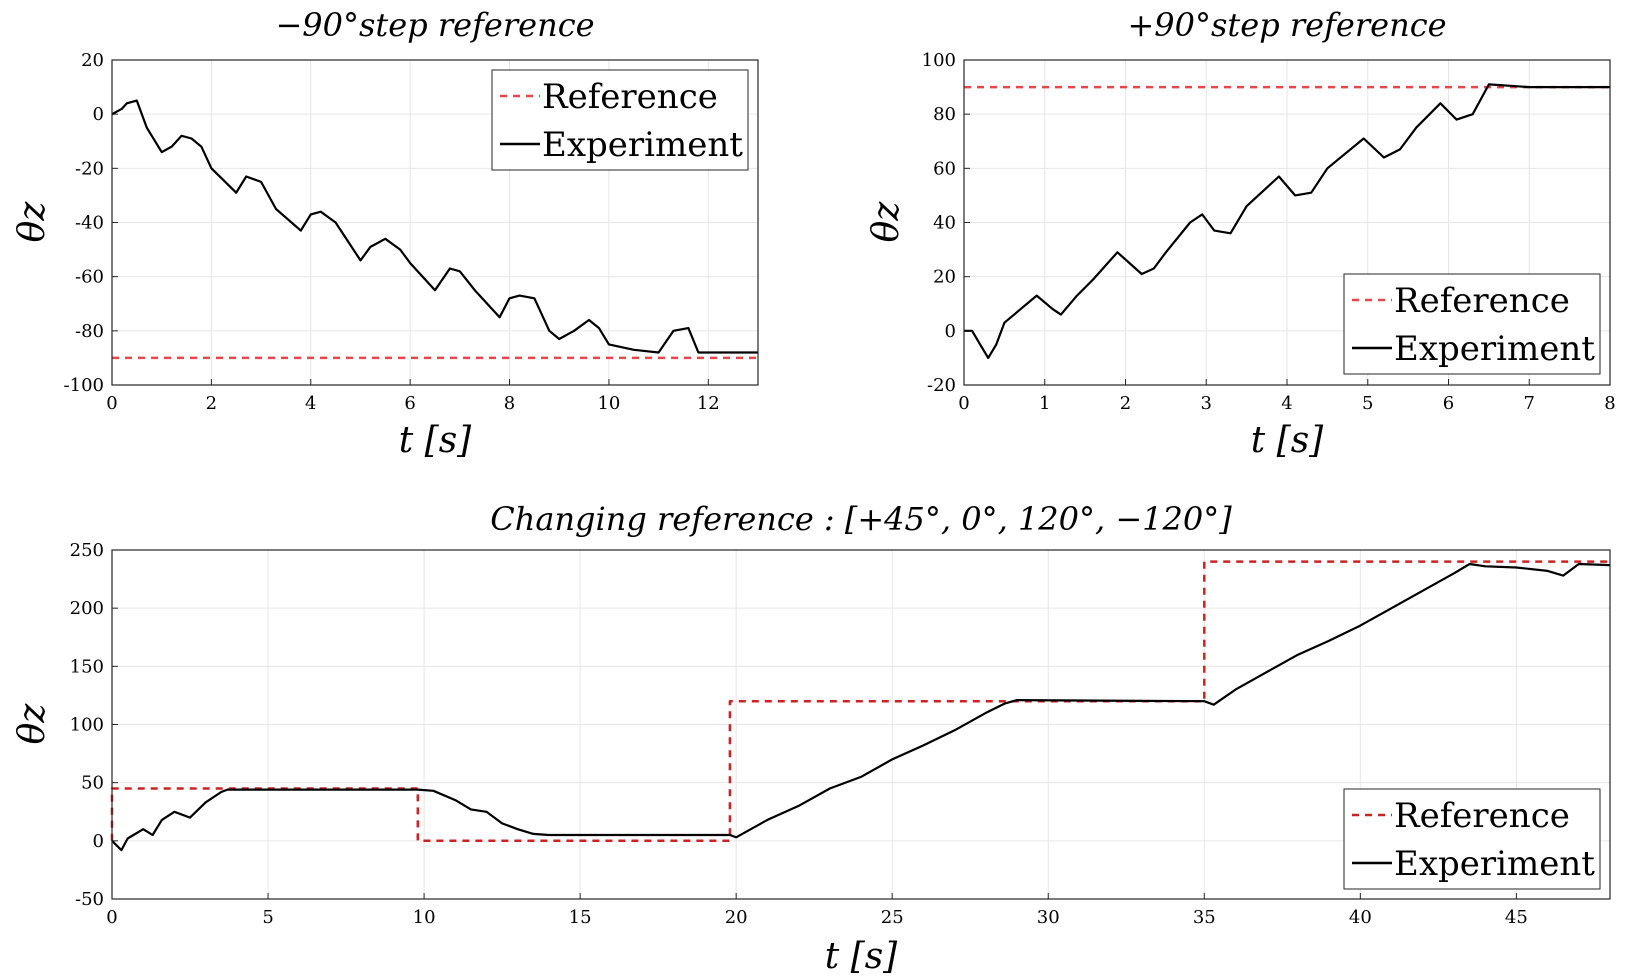 The height and width of the screenshot is (978, 1630). What do you see at coordinates (1206, 403) in the screenshot?
I see `x-tick-label: 3` at bounding box center [1206, 403].